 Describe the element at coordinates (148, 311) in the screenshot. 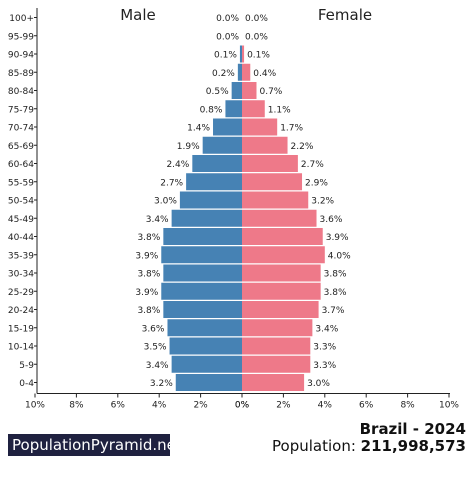

I see `male-value-label-20-24: 3.8%` at that location.